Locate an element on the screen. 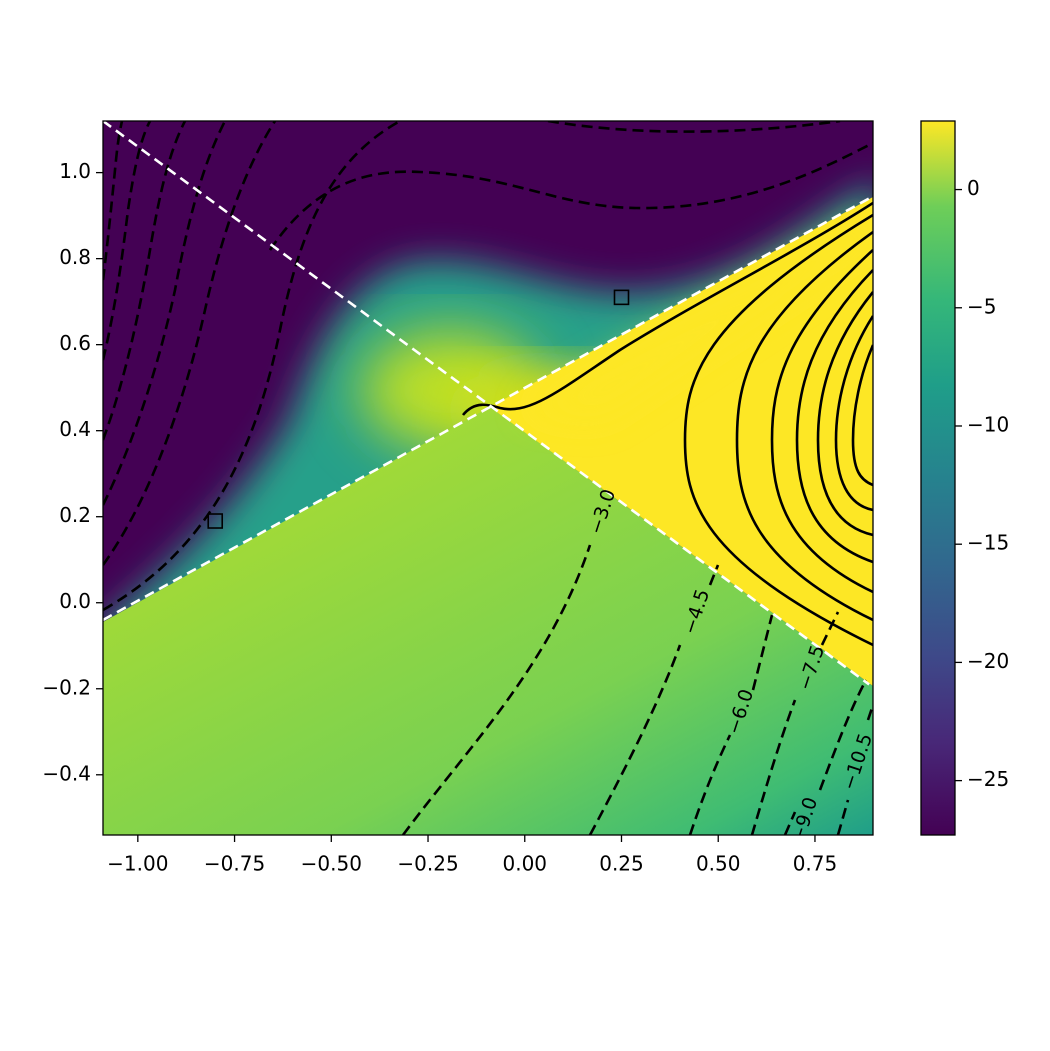 The width and height of the screenshot is (1050, 1051). colorbar-tick-label: −25 is located at coordinates (988, 779).